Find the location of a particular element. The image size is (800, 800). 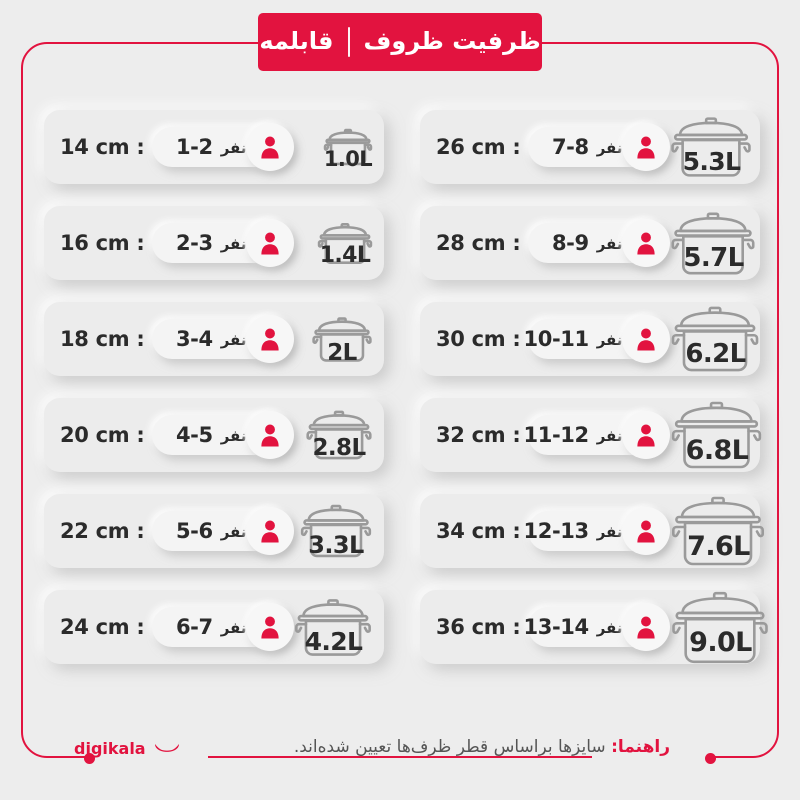

pot-diameter-label: 16 cm : is located at coordinates (102, 243).